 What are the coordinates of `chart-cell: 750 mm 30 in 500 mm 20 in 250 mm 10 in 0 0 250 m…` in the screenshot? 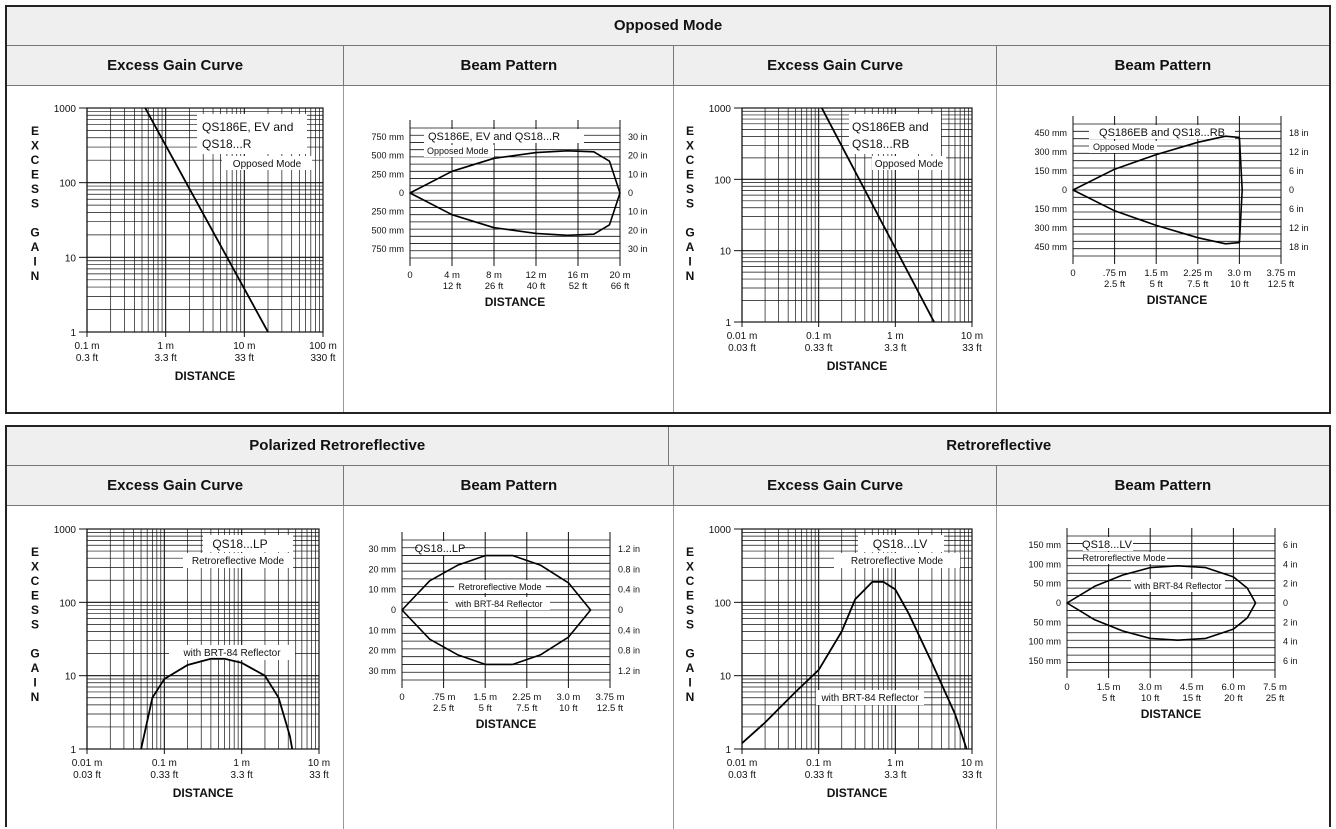 It's located at (508, 249).